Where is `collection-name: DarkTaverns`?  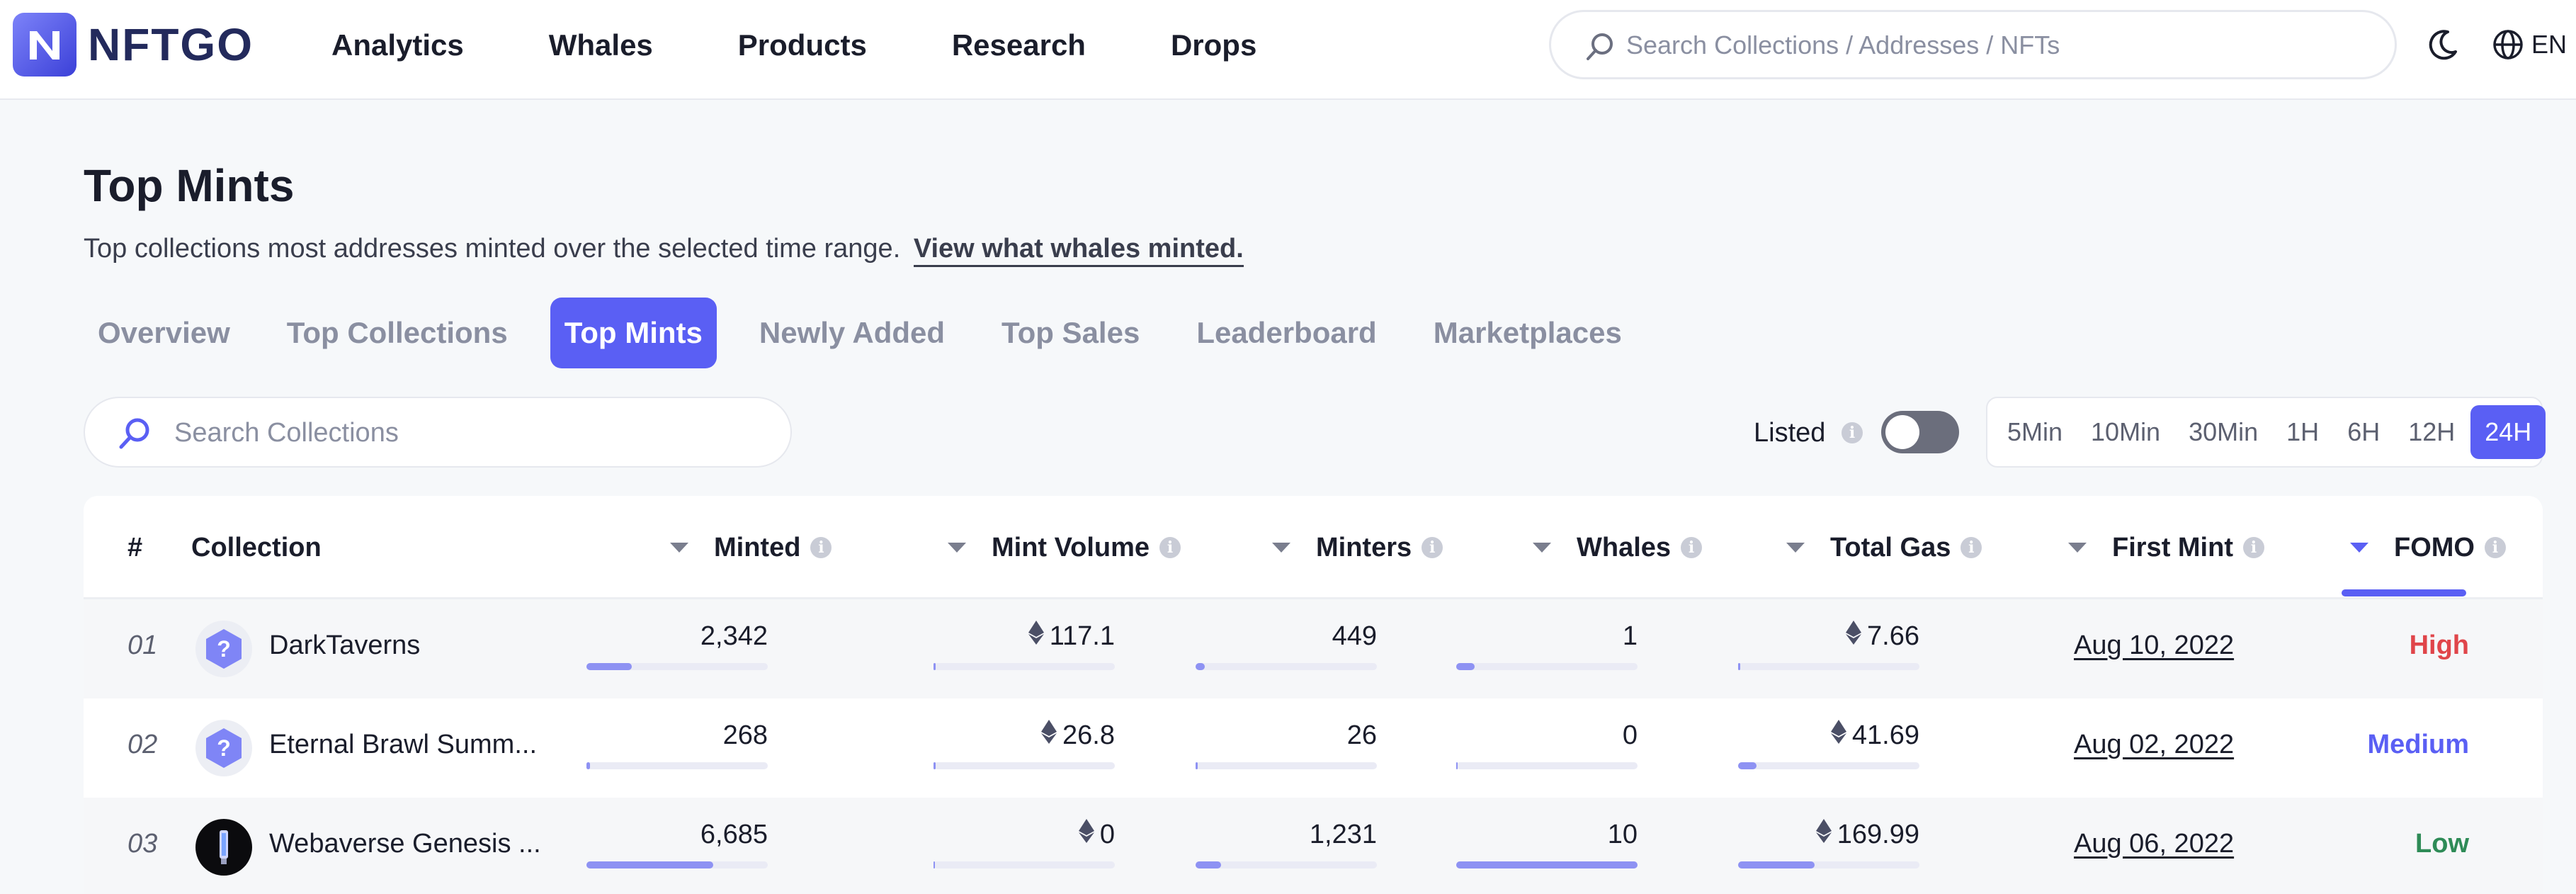
collection-name: DarkTaverns is located at coordinates (345, 645).